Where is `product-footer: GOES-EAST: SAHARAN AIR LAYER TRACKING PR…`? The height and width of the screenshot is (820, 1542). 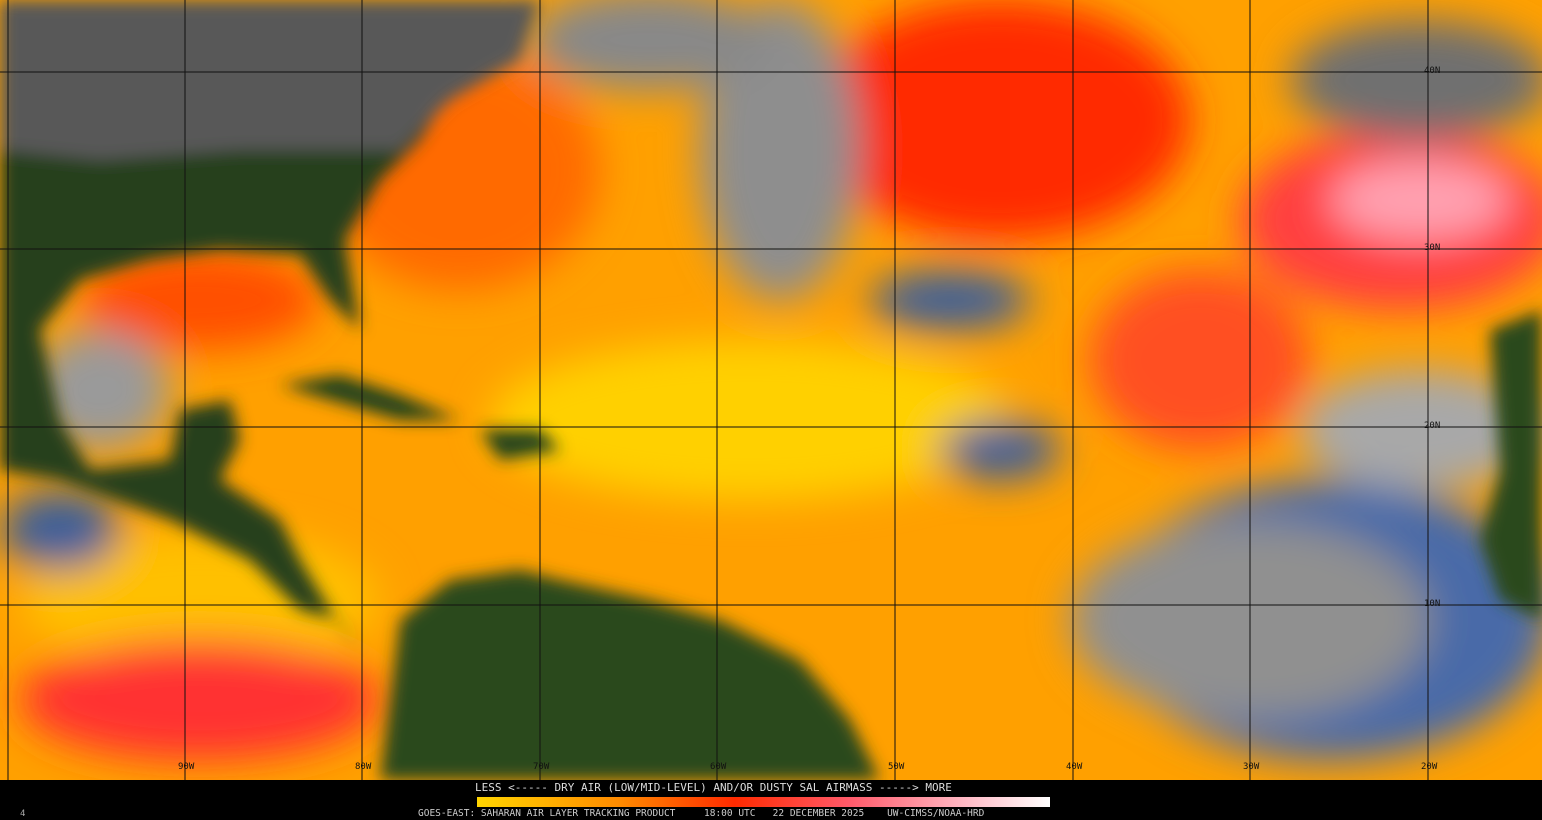 product-footer: GOES-EAST: SAHARAN AIR LAYER TRACKING PR… is located at coordinates (701, 813).